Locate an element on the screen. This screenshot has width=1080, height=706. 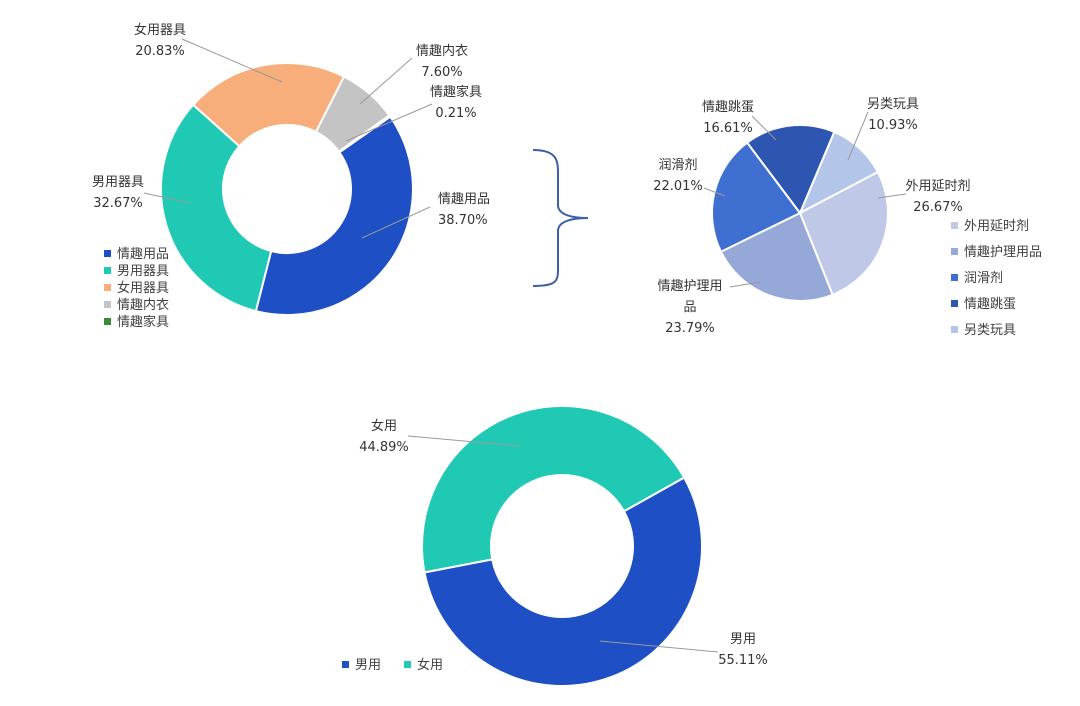
legend-item: 润滑剂 is located at coordinates (983, 278).